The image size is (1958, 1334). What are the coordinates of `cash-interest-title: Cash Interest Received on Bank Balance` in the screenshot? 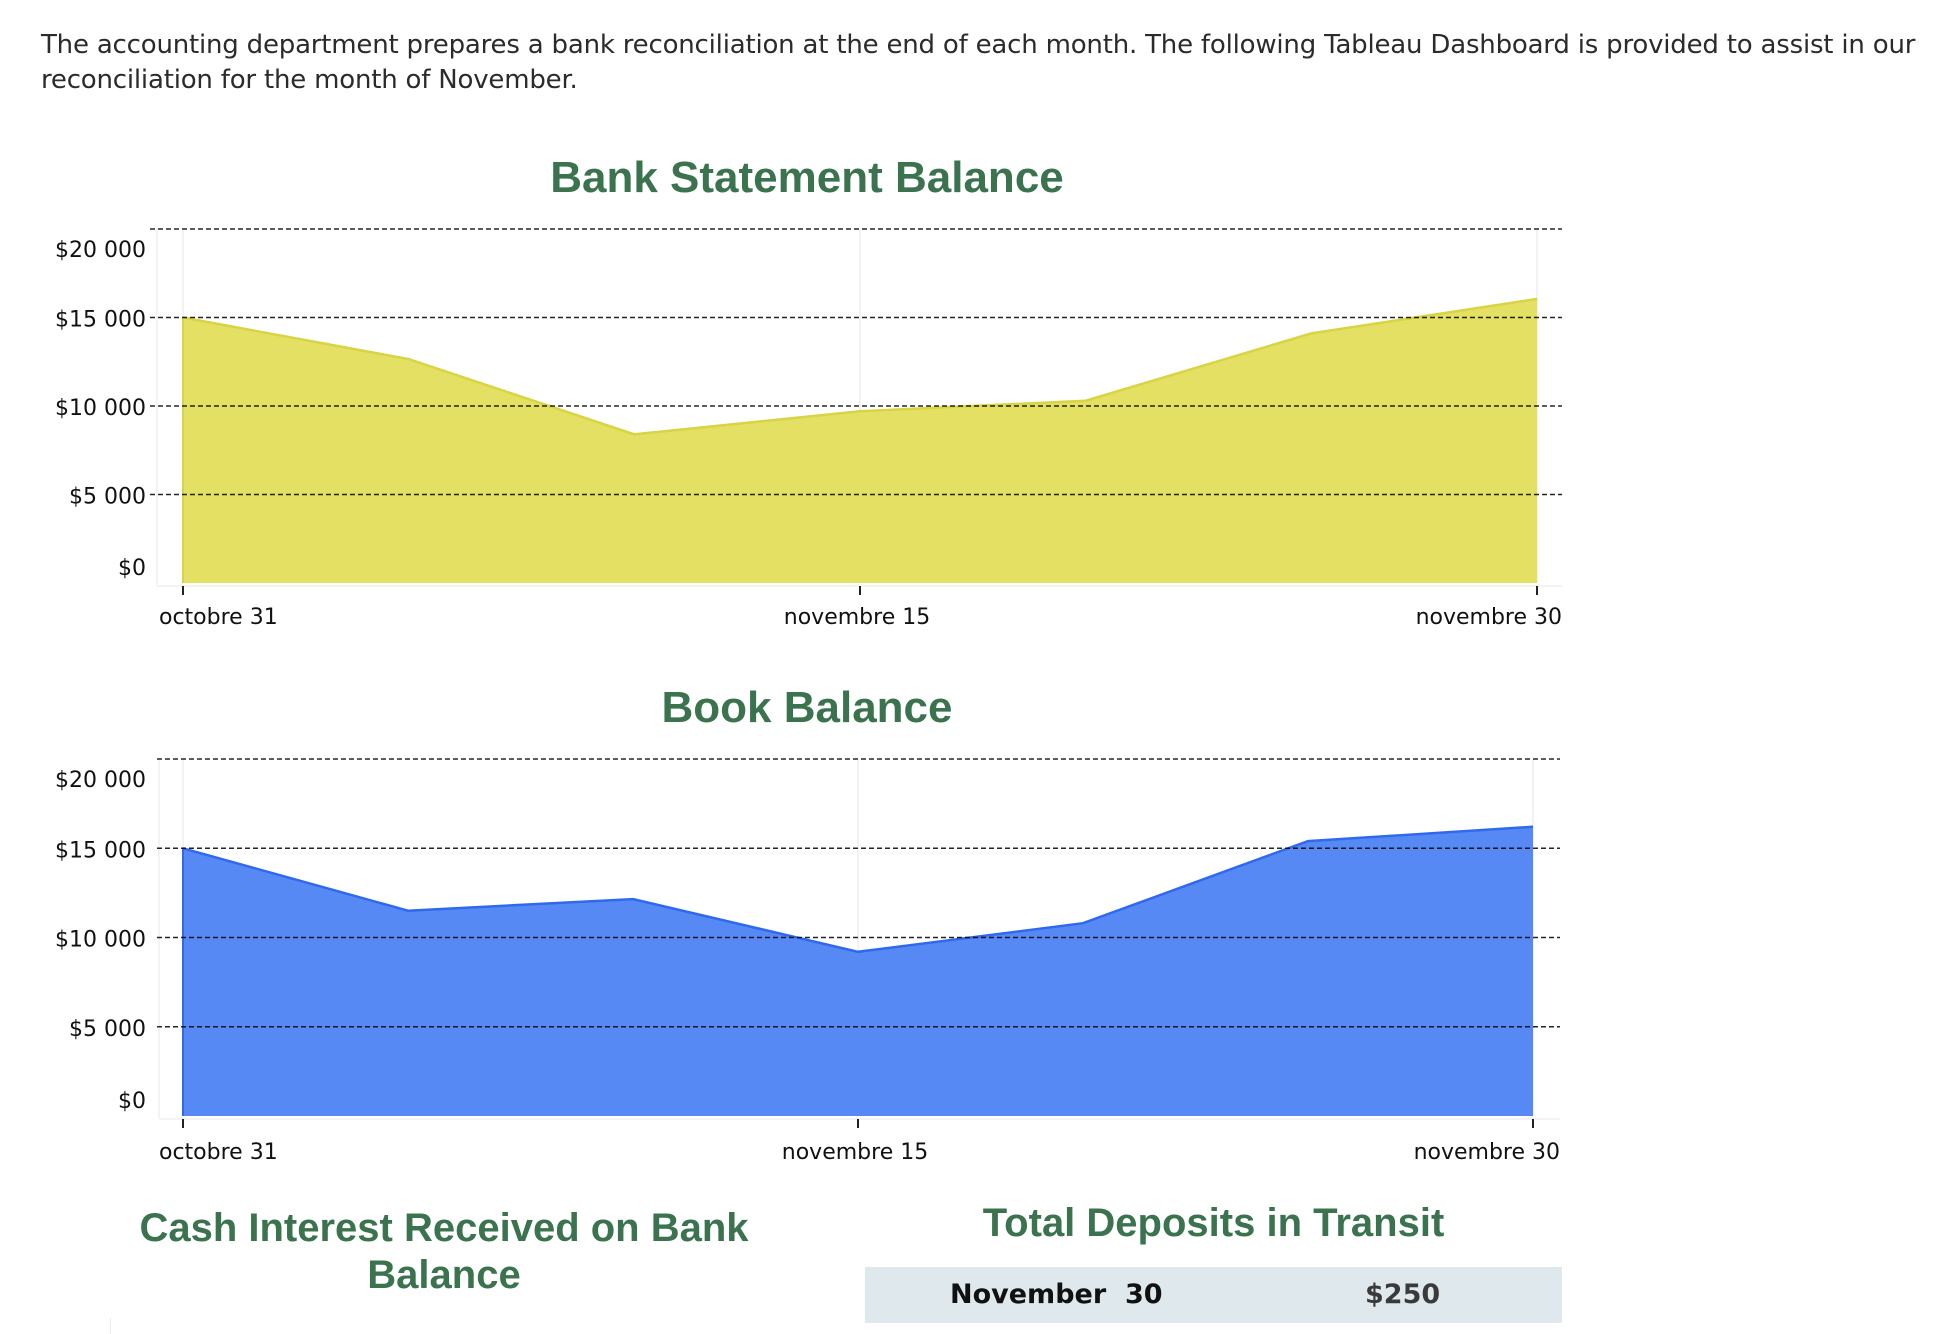 It's located at (444, 1252).